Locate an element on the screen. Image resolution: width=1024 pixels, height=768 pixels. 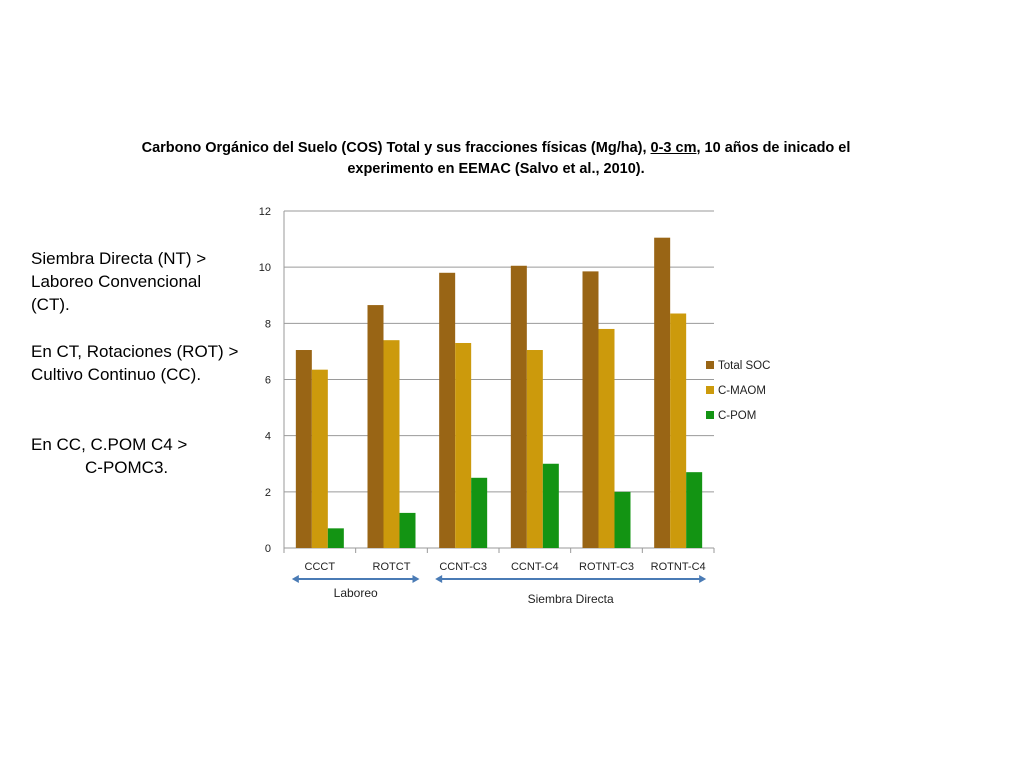
y-tick-label: 8 is located at coordinates (268, 324).